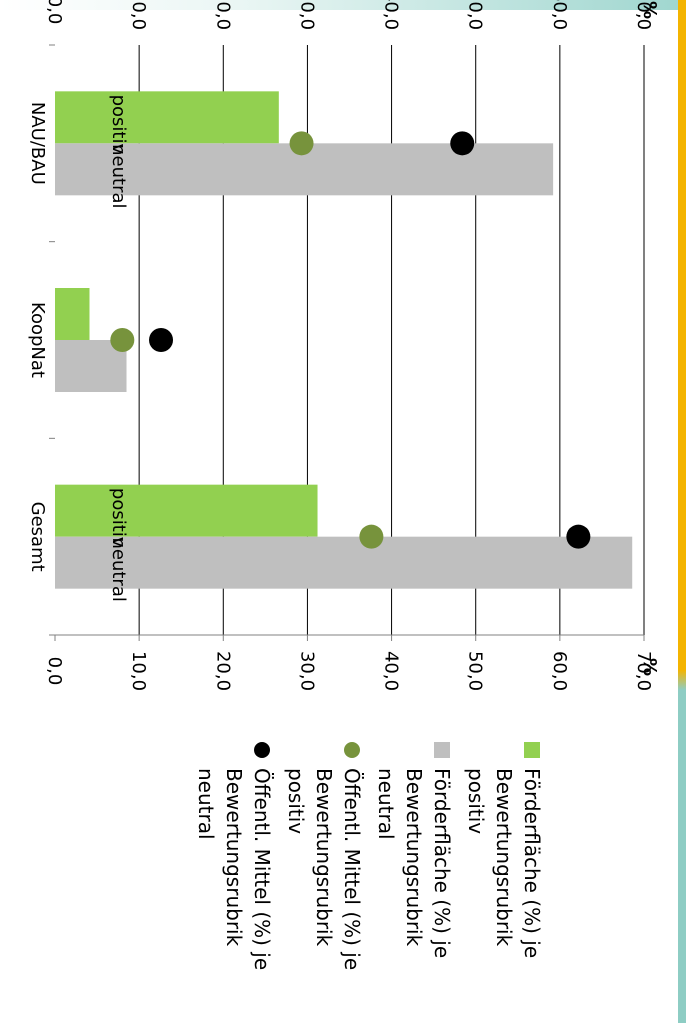  I want to click on value-tick-label-right: 60,0, so click(559, 671).